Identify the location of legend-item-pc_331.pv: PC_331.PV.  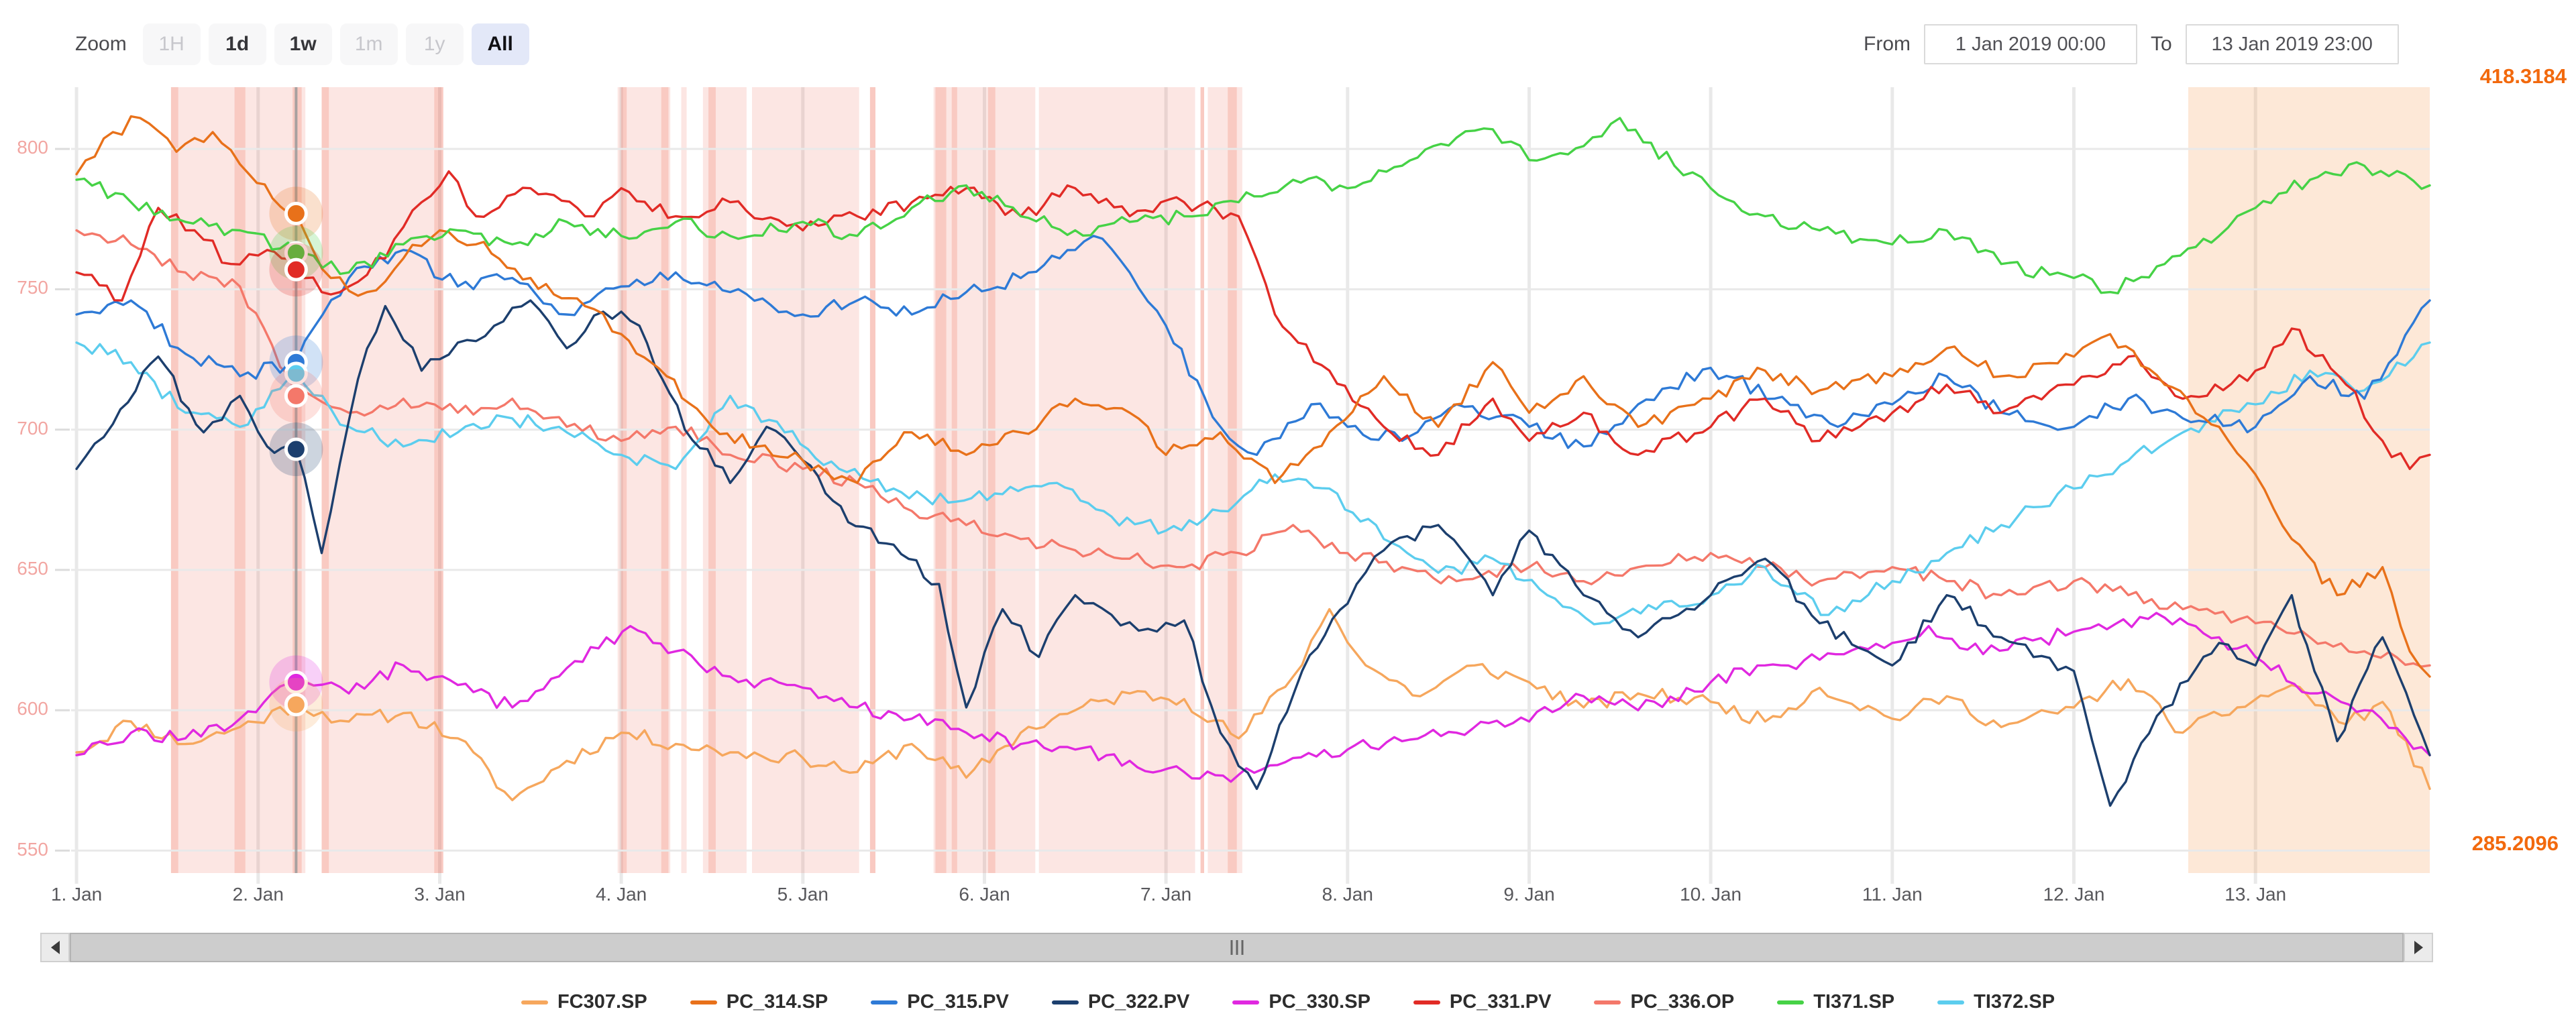
(1482, 1002).